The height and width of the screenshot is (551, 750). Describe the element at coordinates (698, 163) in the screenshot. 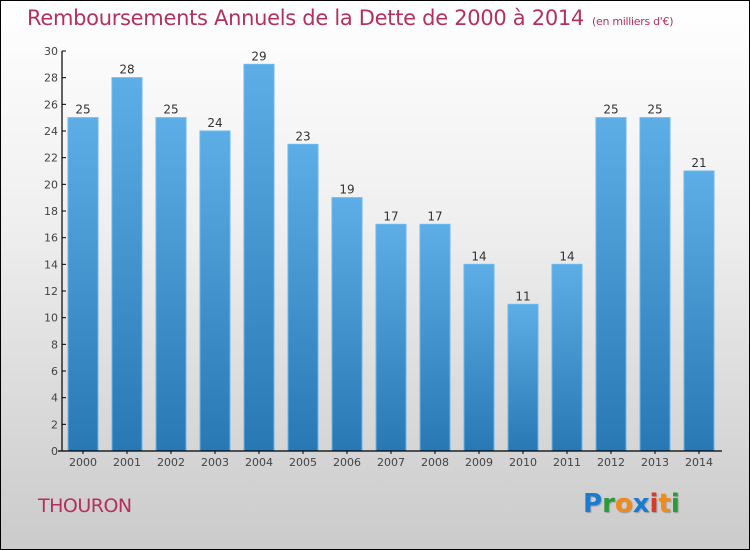

I see `data-label-2014: 21` at that location.